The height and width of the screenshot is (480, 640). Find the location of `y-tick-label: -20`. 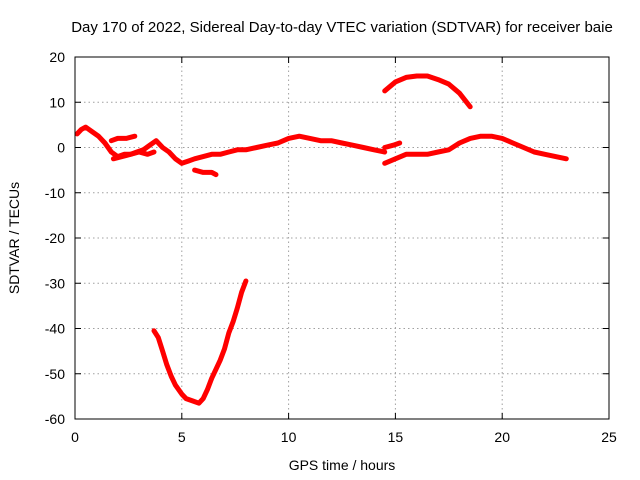

y-tick-label: -20 is located at coordinates (55, 238).